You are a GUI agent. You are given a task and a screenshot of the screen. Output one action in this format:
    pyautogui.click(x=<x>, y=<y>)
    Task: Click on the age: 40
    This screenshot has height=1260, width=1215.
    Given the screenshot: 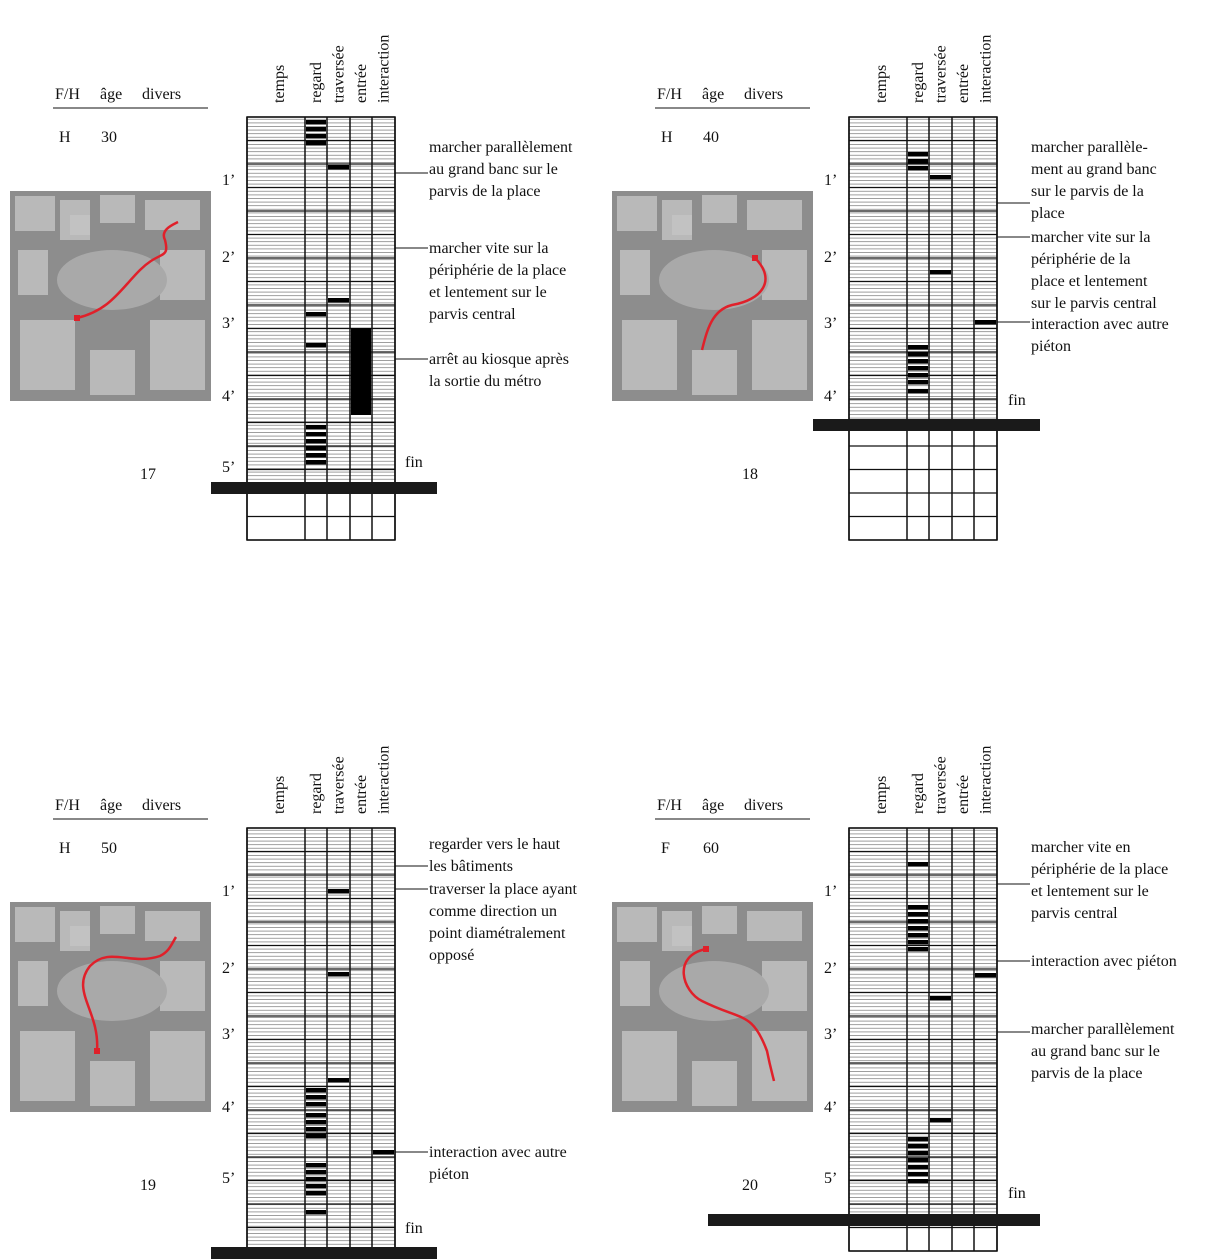 What is the action you would take?
    pyautogui.click(x=711, y=137)
    